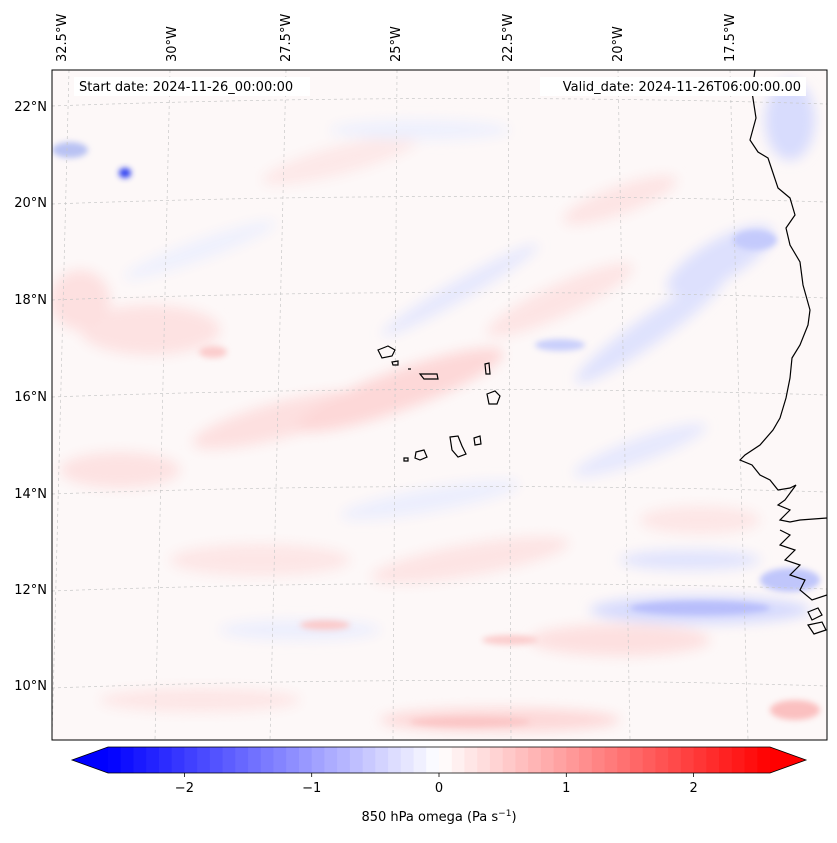 The image size is (837, 843). I want to click on colorbar-outline, so click(439, 760).